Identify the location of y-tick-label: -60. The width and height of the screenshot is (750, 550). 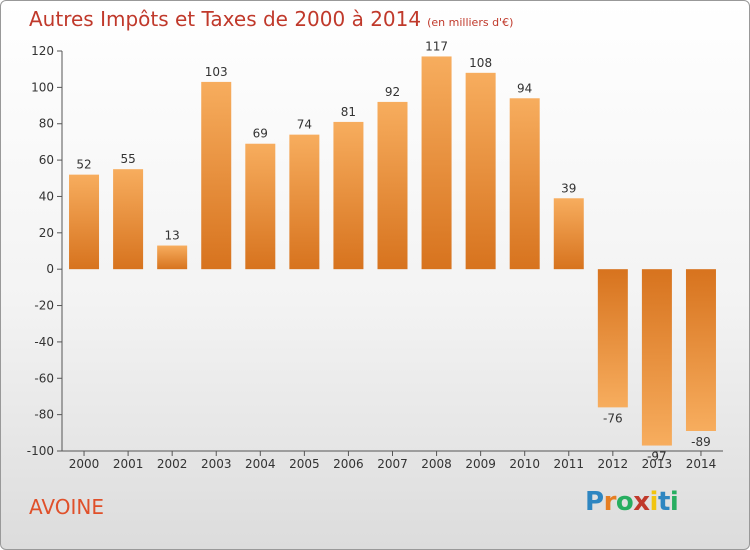
(44, 378).